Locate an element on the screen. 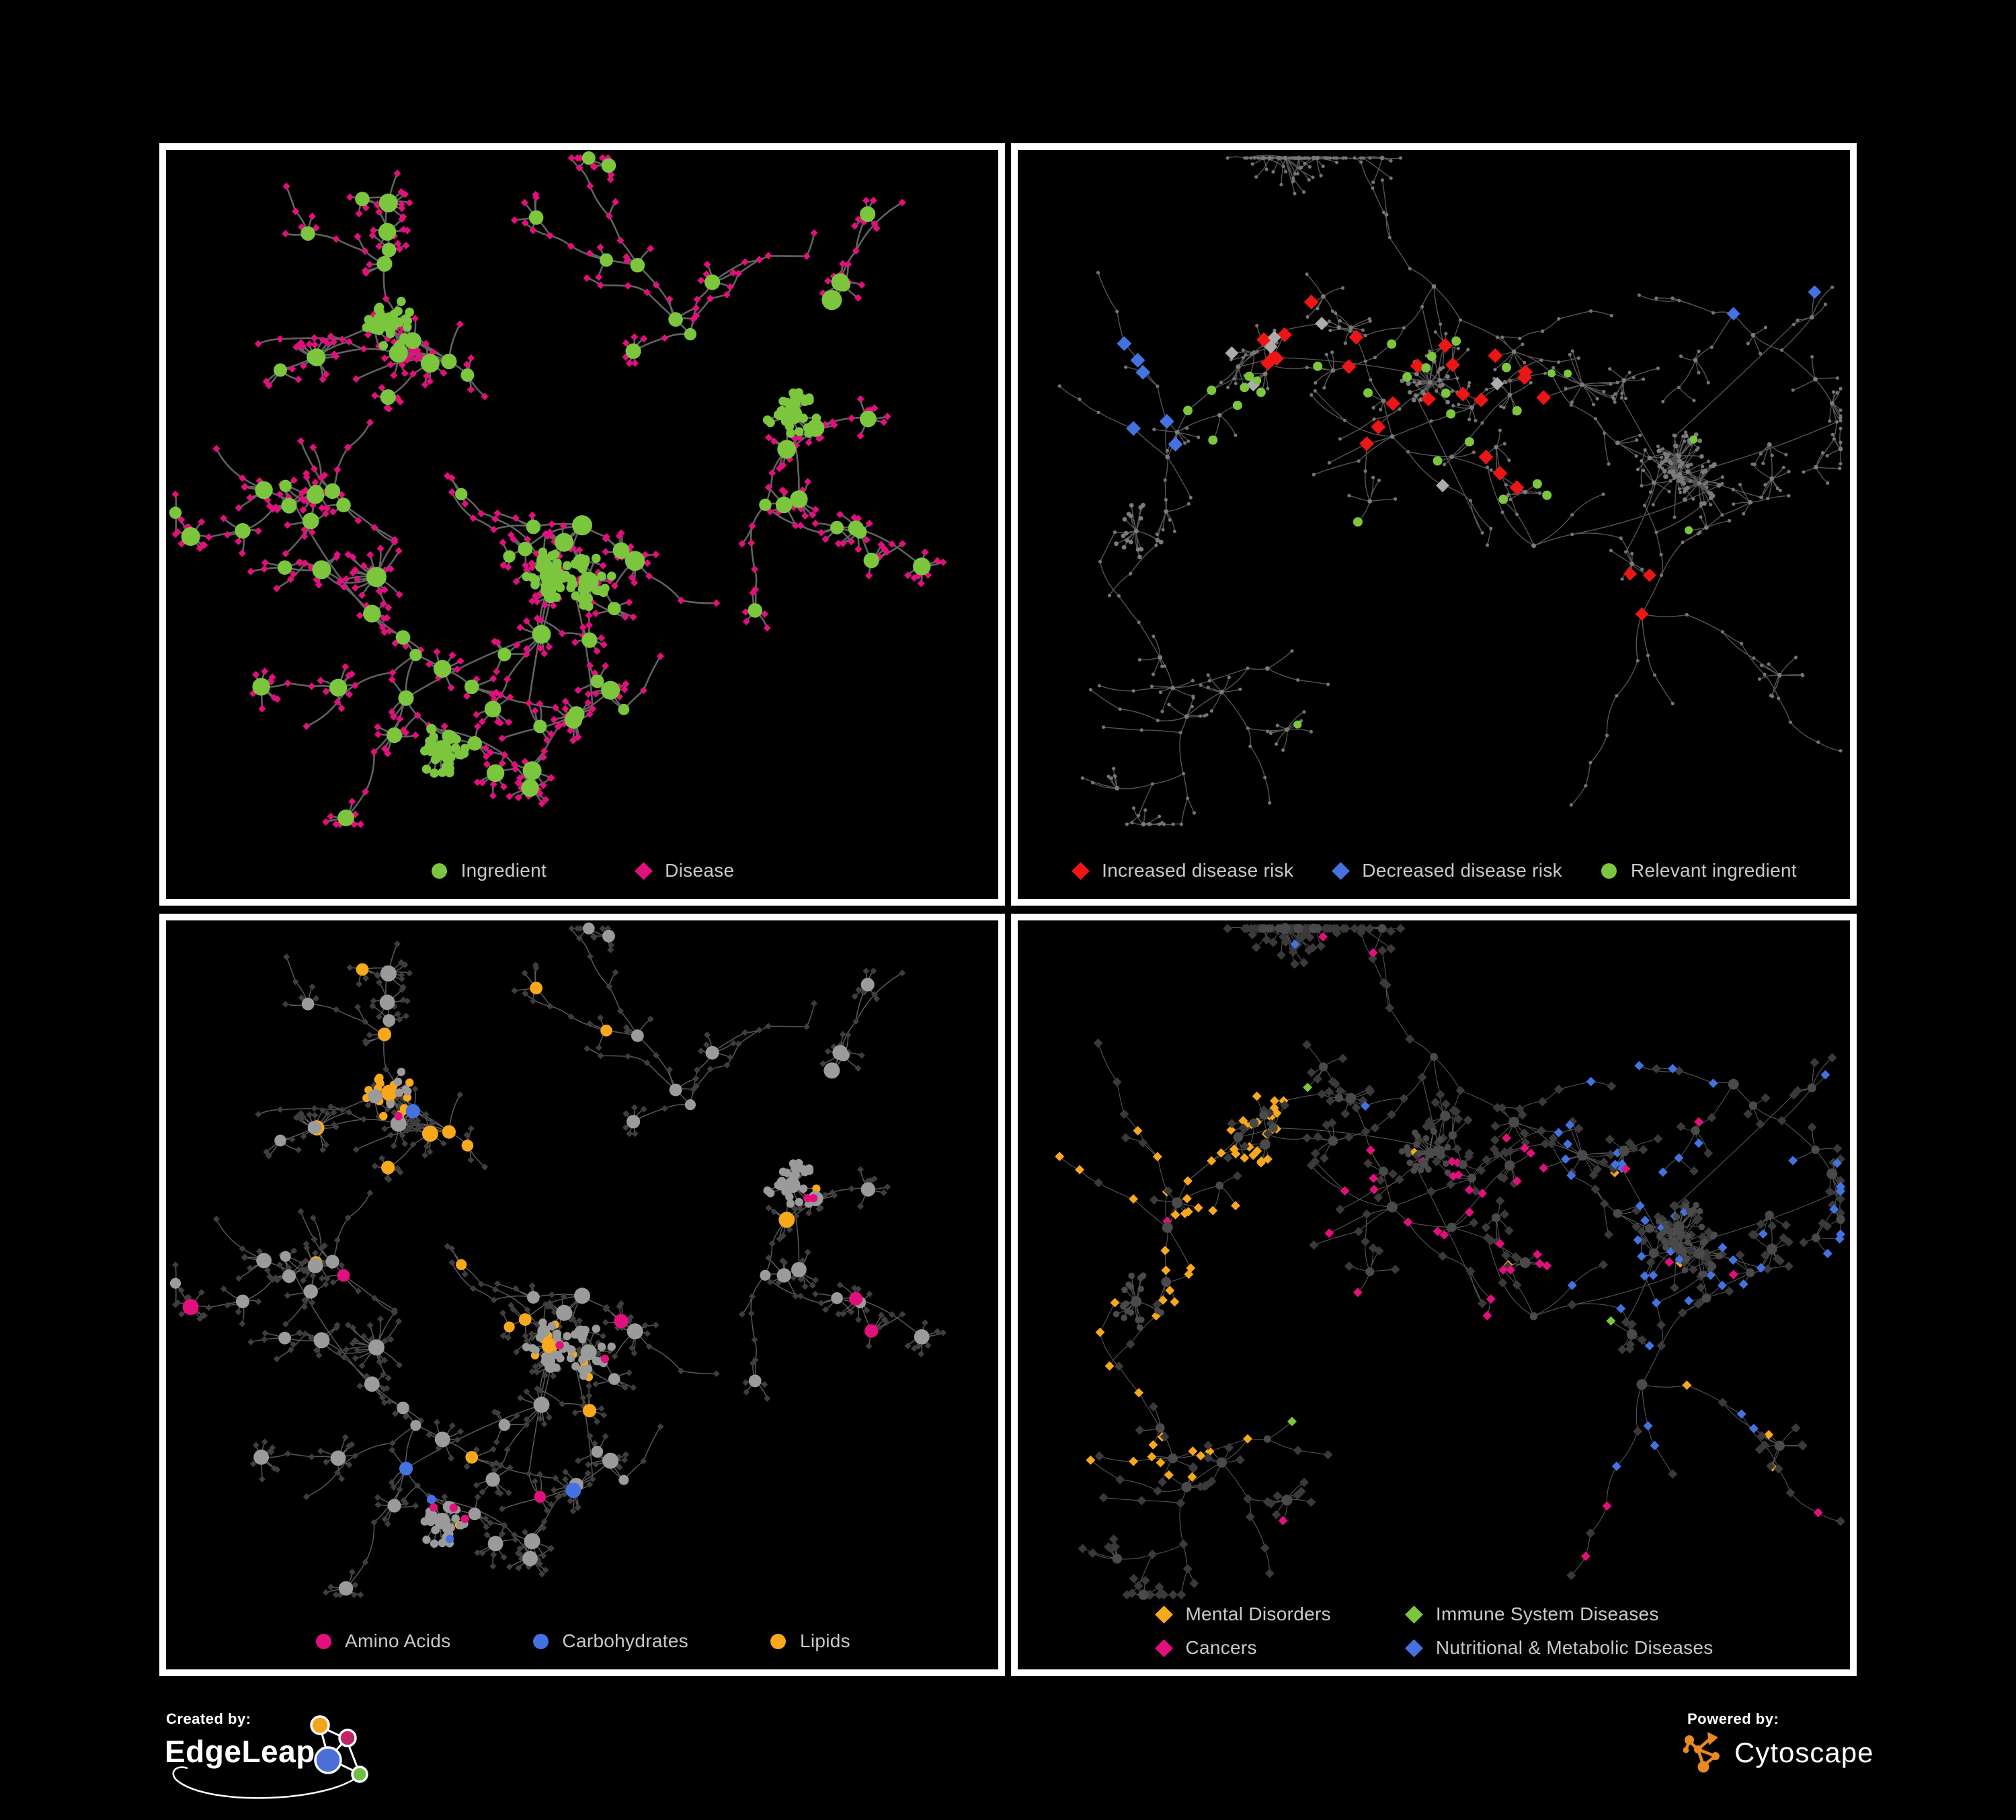 Image resolution: width=2016 pixels, height=1820 pixels. legend-label: Disease is located at coordinates (700, 870).